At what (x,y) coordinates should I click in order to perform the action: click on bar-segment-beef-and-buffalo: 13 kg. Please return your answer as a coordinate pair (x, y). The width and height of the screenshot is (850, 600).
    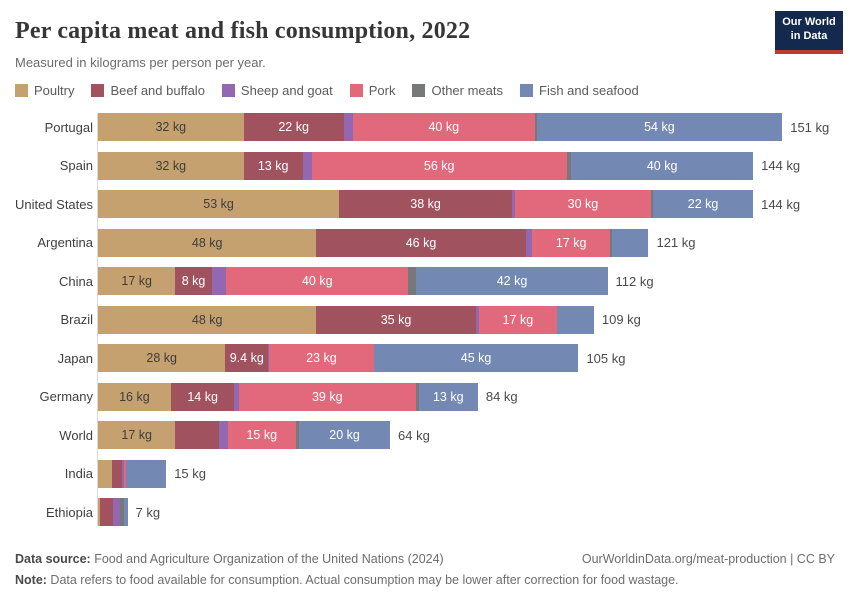
    Looking at the image, I should click on (273, 165).